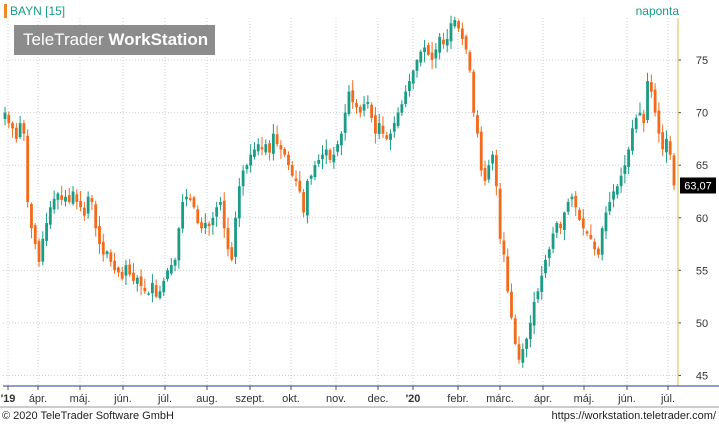 Image resolution: width=719 pixels, height=425 pixels. Describe the element at coordinates (702, 376) in the screenshot. I see `y-tick-label: 45` at that location.